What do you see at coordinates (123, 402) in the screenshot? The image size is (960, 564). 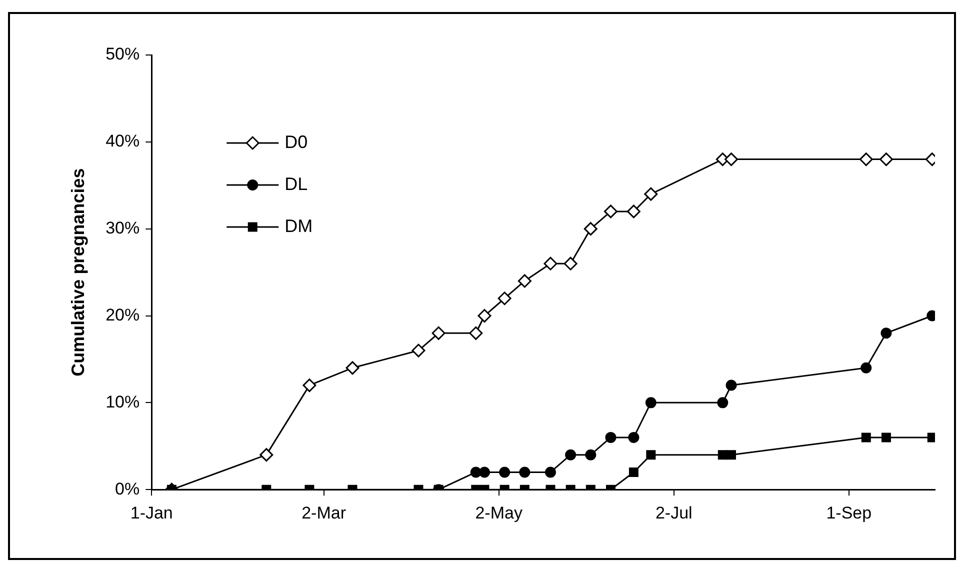 I see `y-tick-label: 10%` at bounding box center [123, 402].